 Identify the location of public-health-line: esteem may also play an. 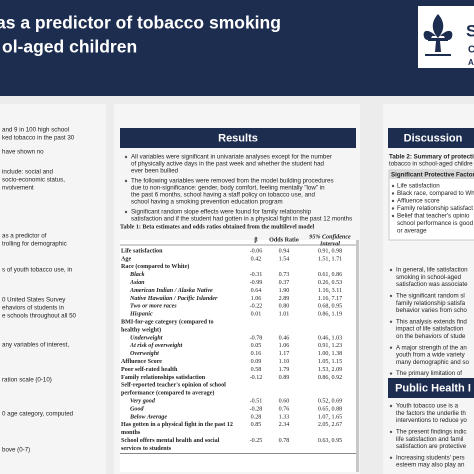
(430, 465).